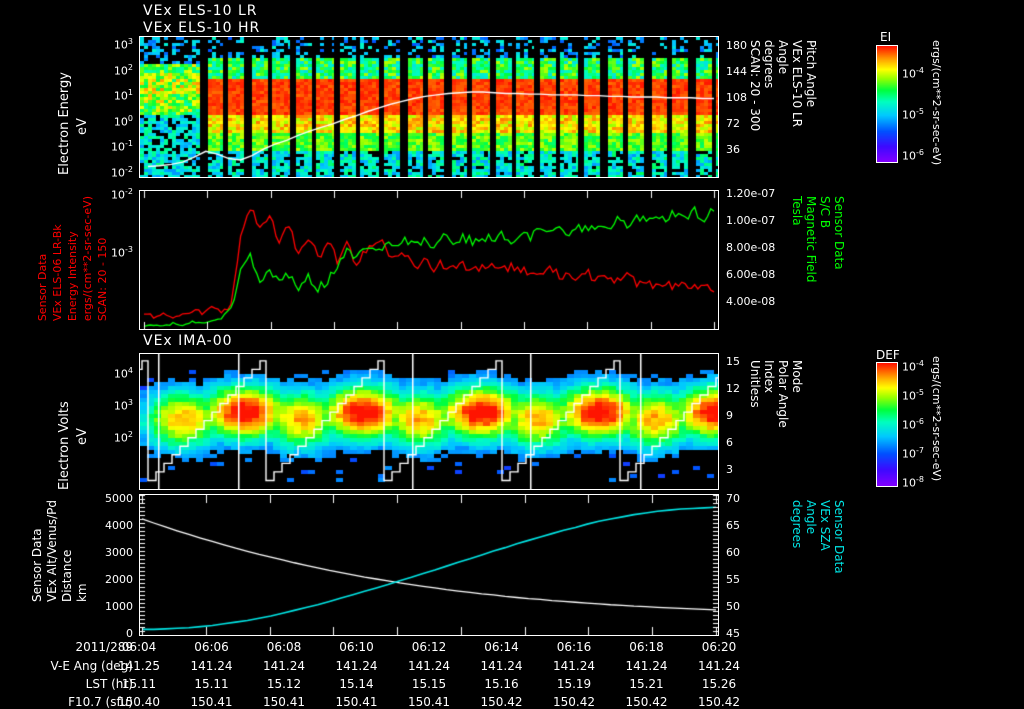  What do you see at coordinates (501, 647) in the screenshot?
I see `table-cell: 06:14` at bounding box center [501, 647].